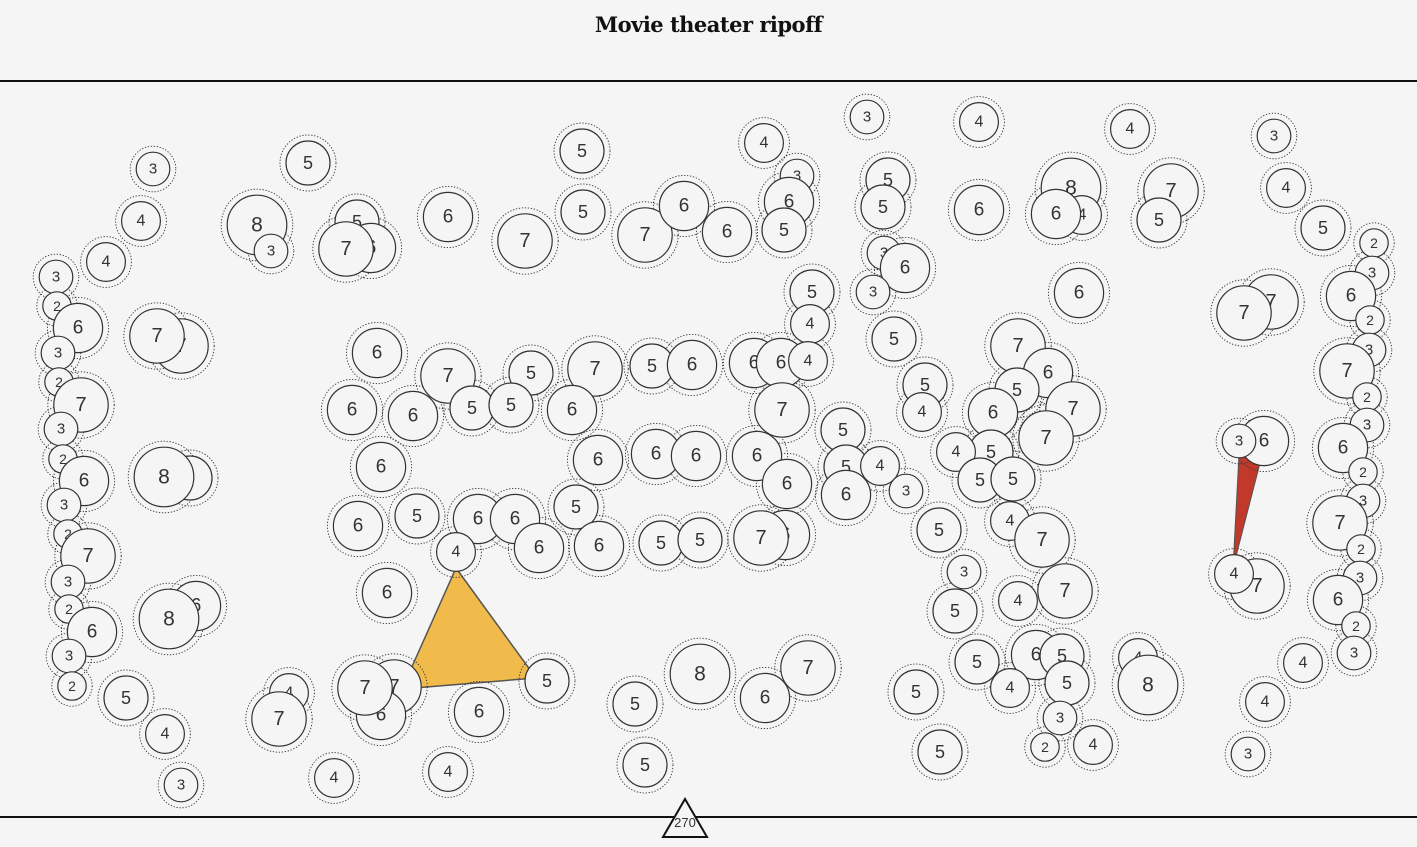  I want to click on ball: 8, so click(700, 674).